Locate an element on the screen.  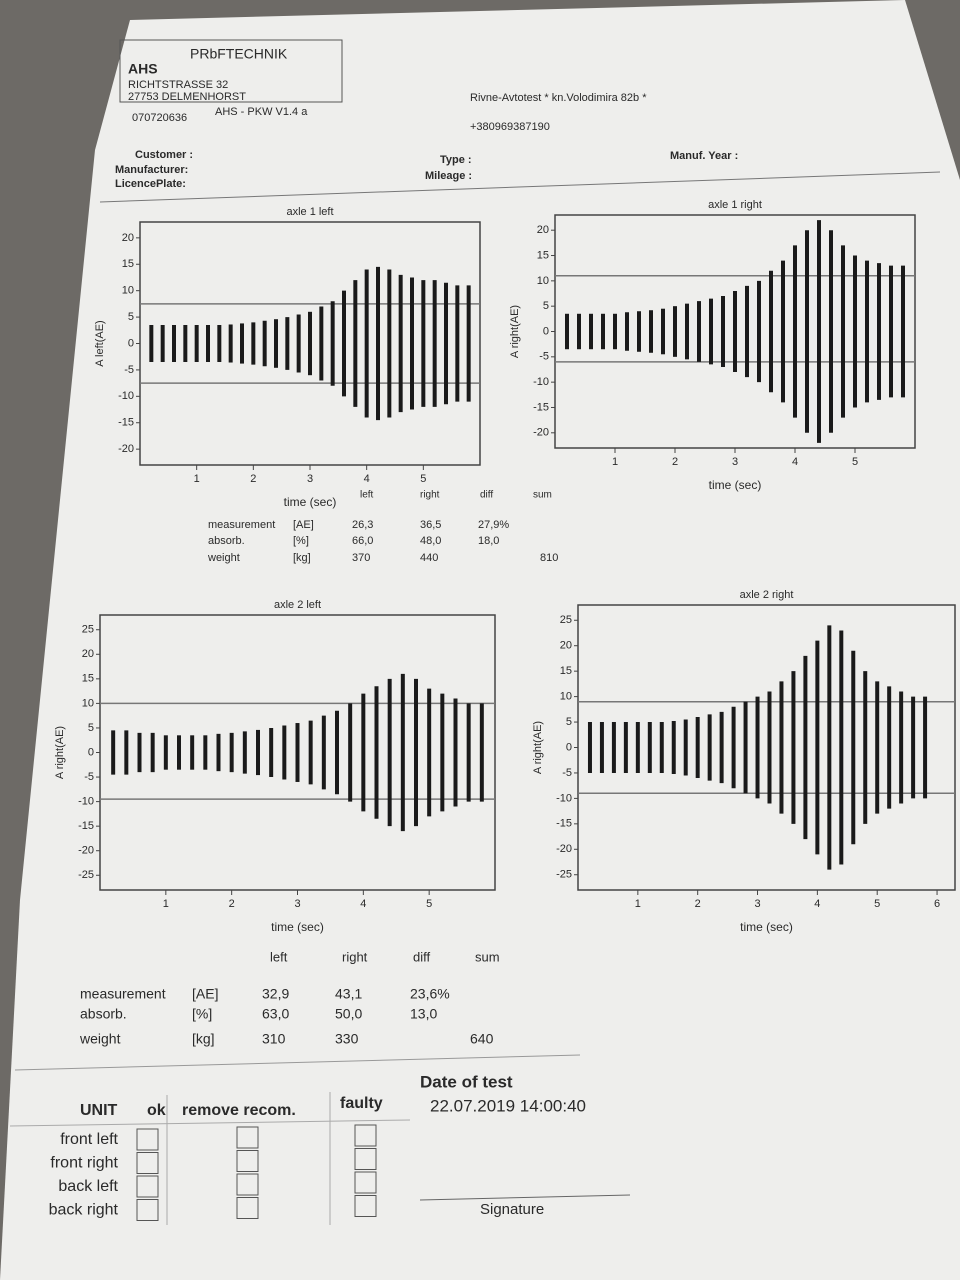
y-tick-label: -20 is located at coordinates (126, 449).